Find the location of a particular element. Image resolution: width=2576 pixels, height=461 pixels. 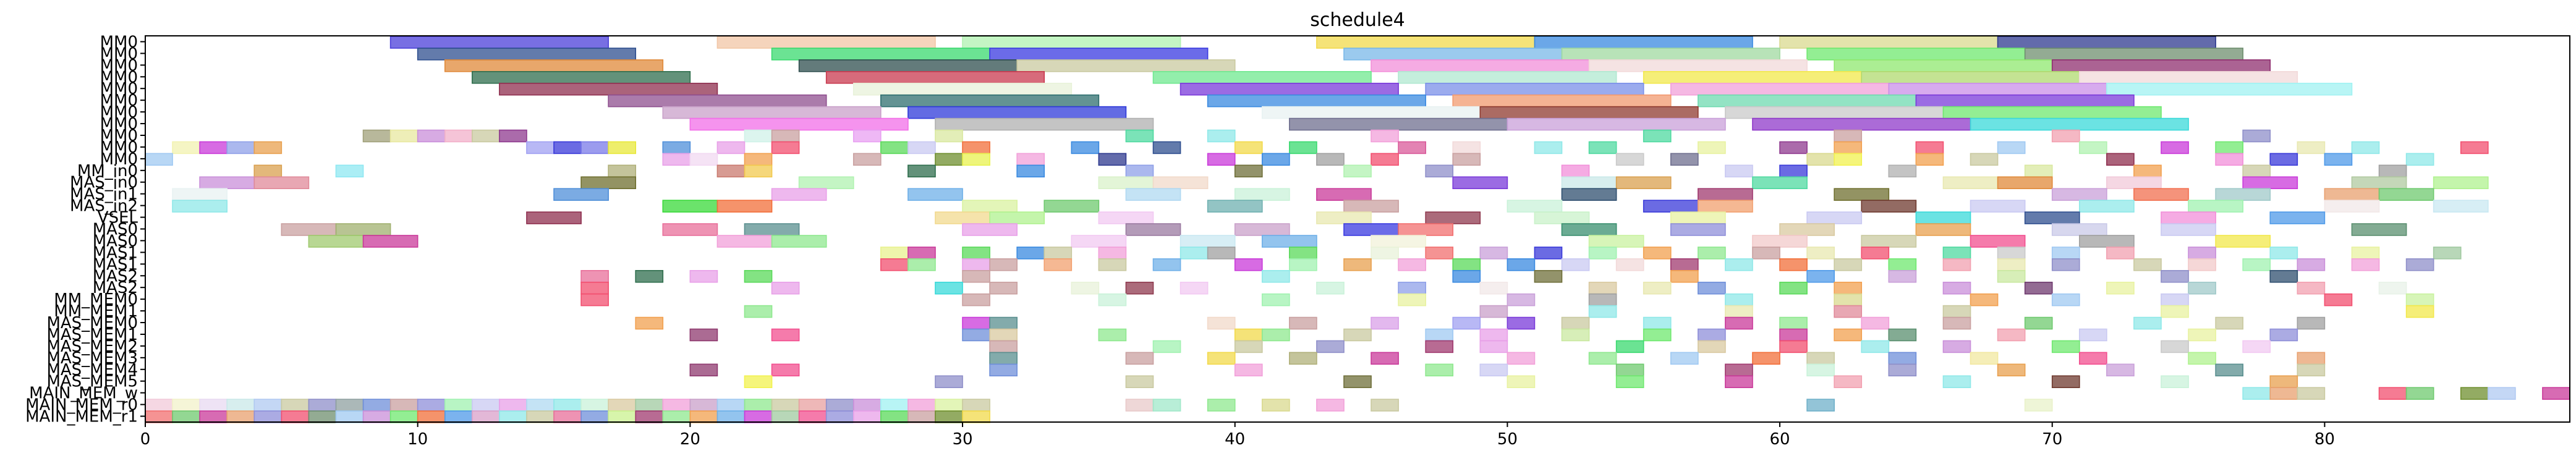

y-tick-label: MAS0 is located at coordinates (115, 241).